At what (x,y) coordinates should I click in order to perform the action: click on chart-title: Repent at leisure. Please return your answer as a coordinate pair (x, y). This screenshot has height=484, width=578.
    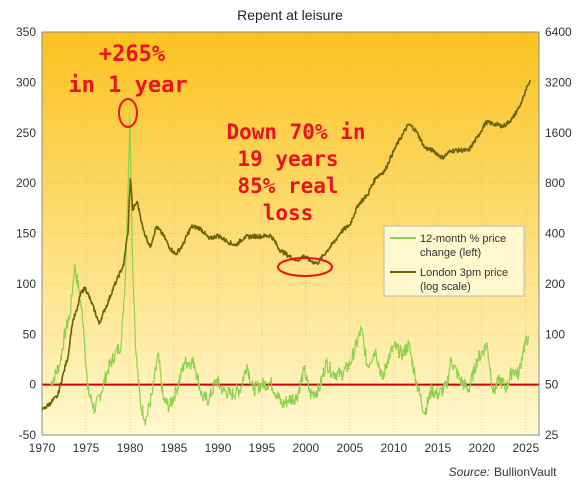
    Looking at the image, I should click on (290, 15).